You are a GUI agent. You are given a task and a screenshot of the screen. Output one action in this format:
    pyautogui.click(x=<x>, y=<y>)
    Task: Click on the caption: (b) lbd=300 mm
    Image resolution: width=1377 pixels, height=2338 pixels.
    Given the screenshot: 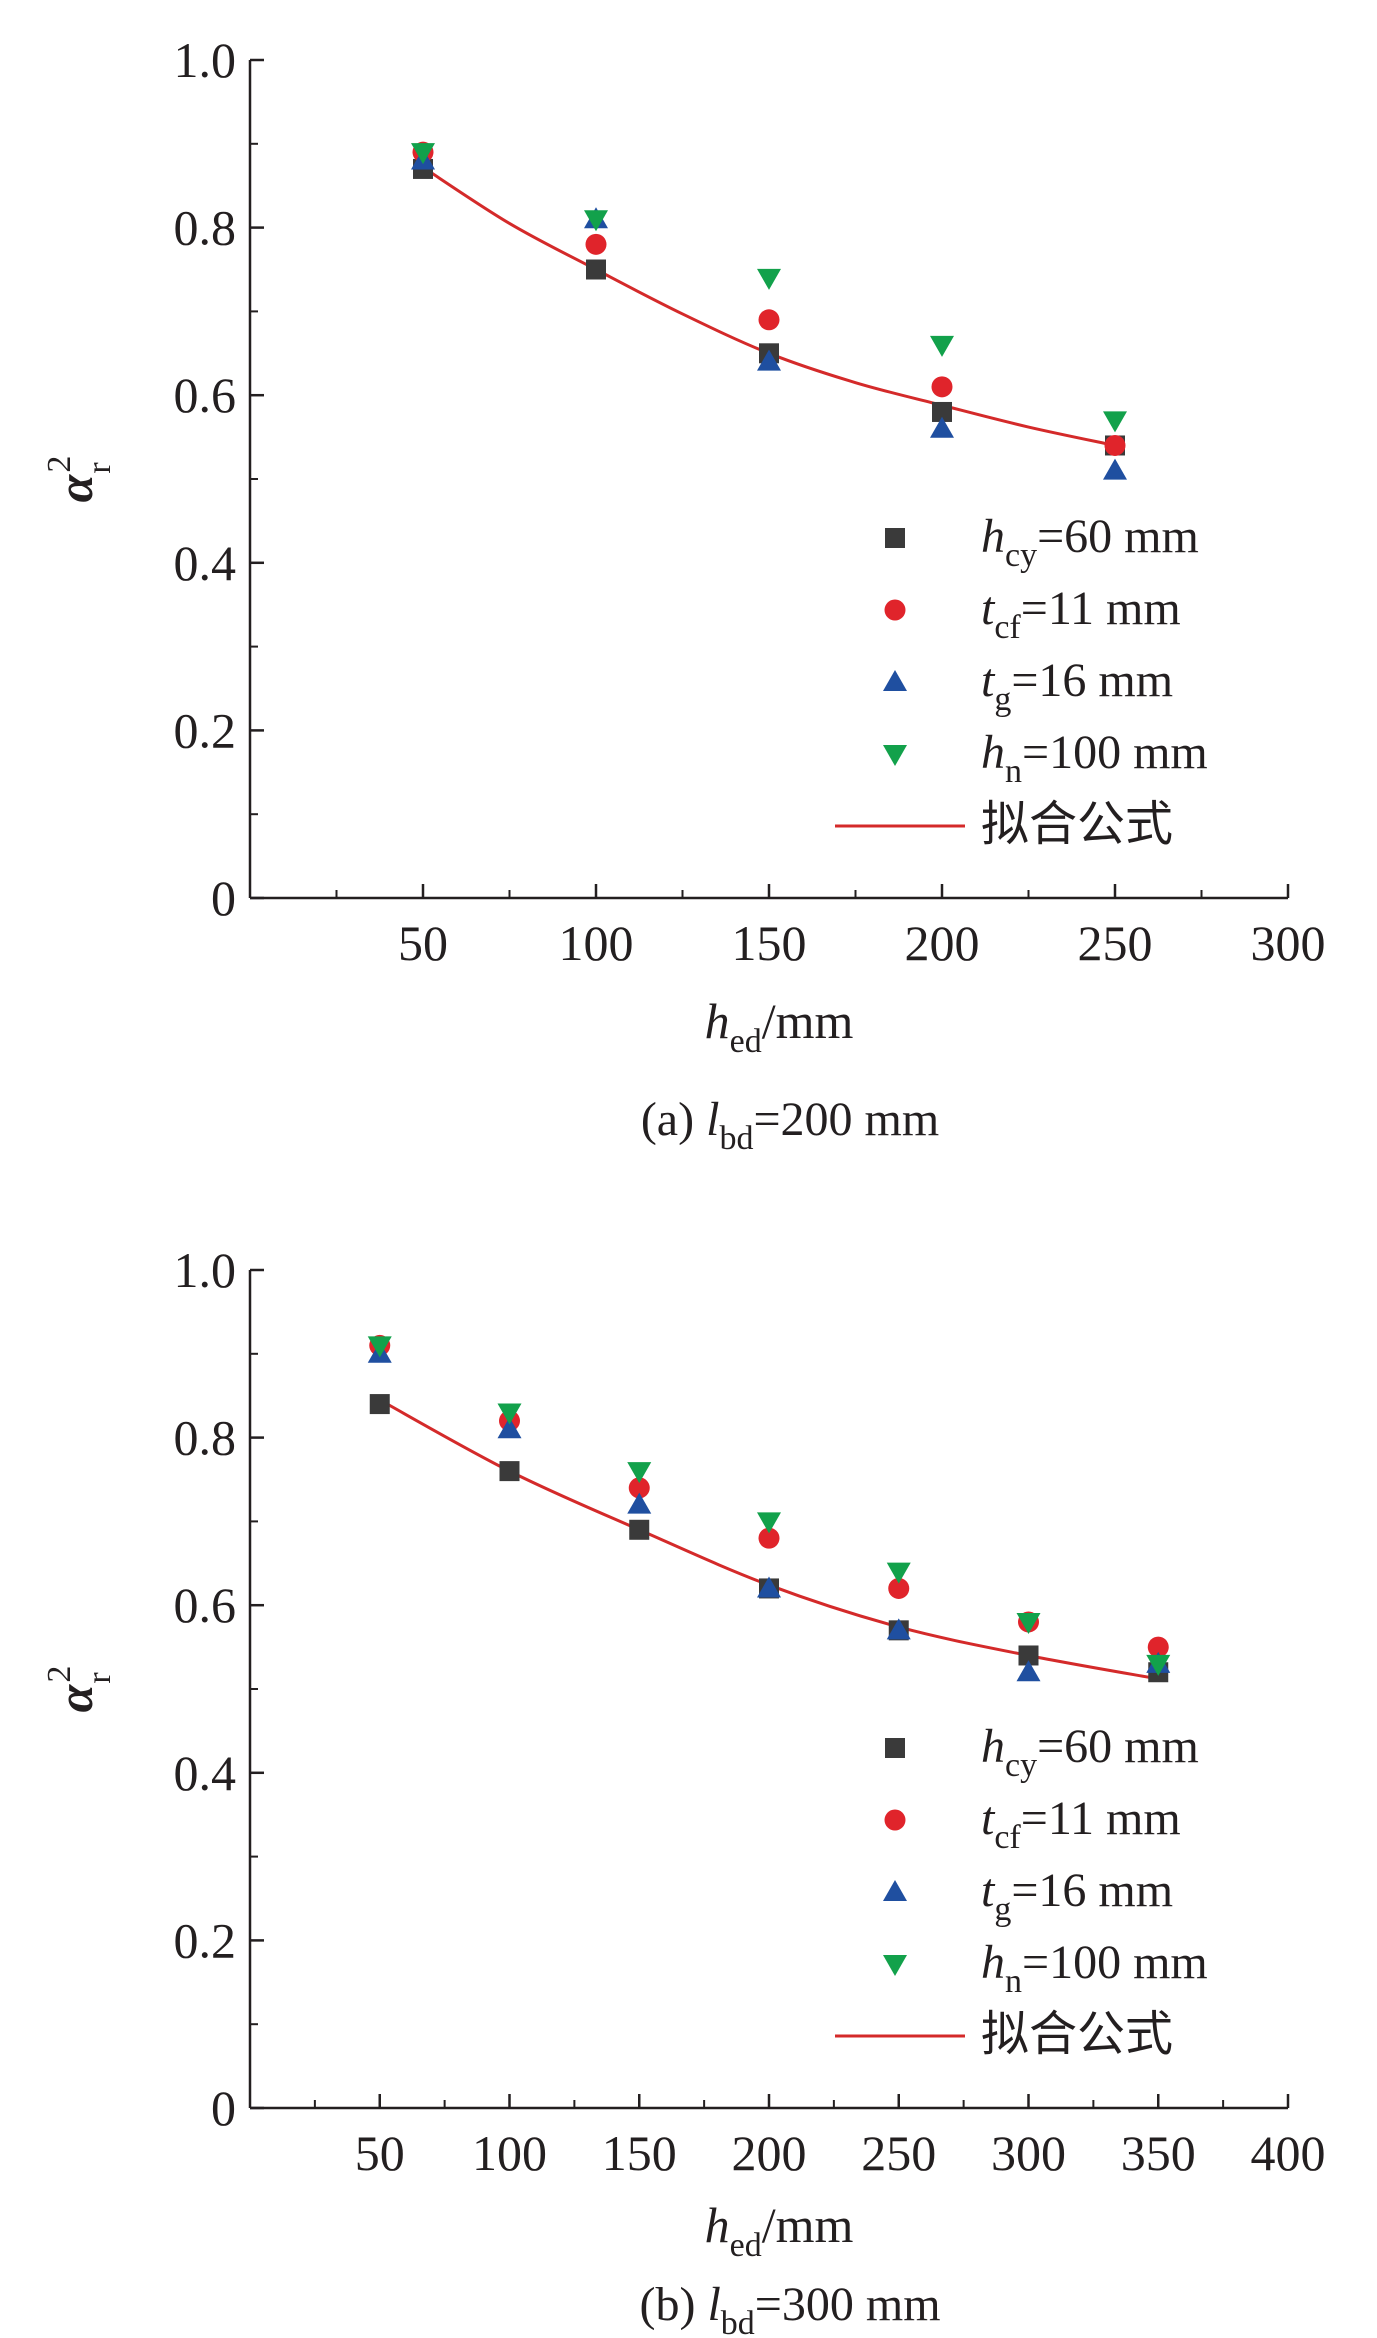 What is the action you would take?
    pyautogui.click(x=789, y=2308)
    